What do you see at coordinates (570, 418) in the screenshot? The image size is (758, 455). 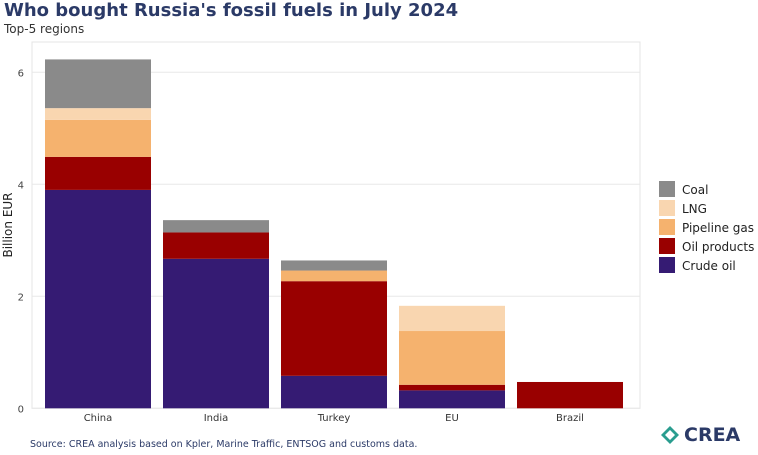 I see `x-tick-label: Brazil` at bounding box center [570, 418].